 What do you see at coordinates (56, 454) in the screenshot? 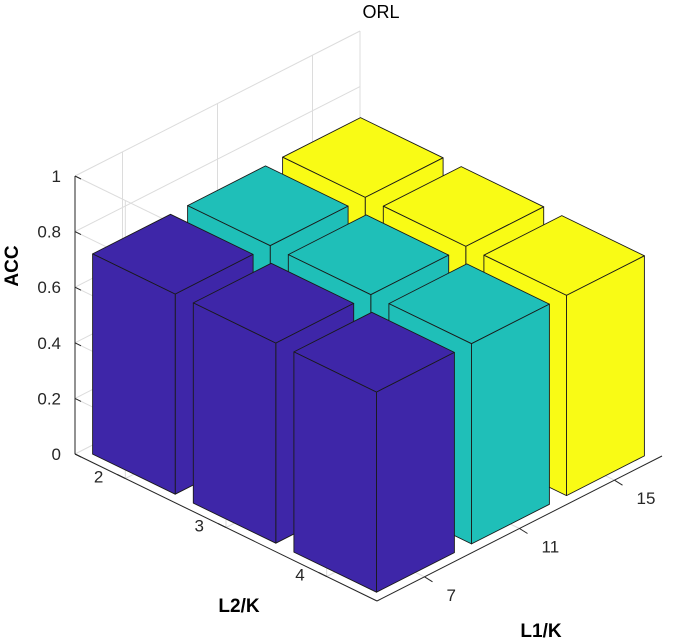
I see `z-tick-label: 0` at bounding box center [56, 454].